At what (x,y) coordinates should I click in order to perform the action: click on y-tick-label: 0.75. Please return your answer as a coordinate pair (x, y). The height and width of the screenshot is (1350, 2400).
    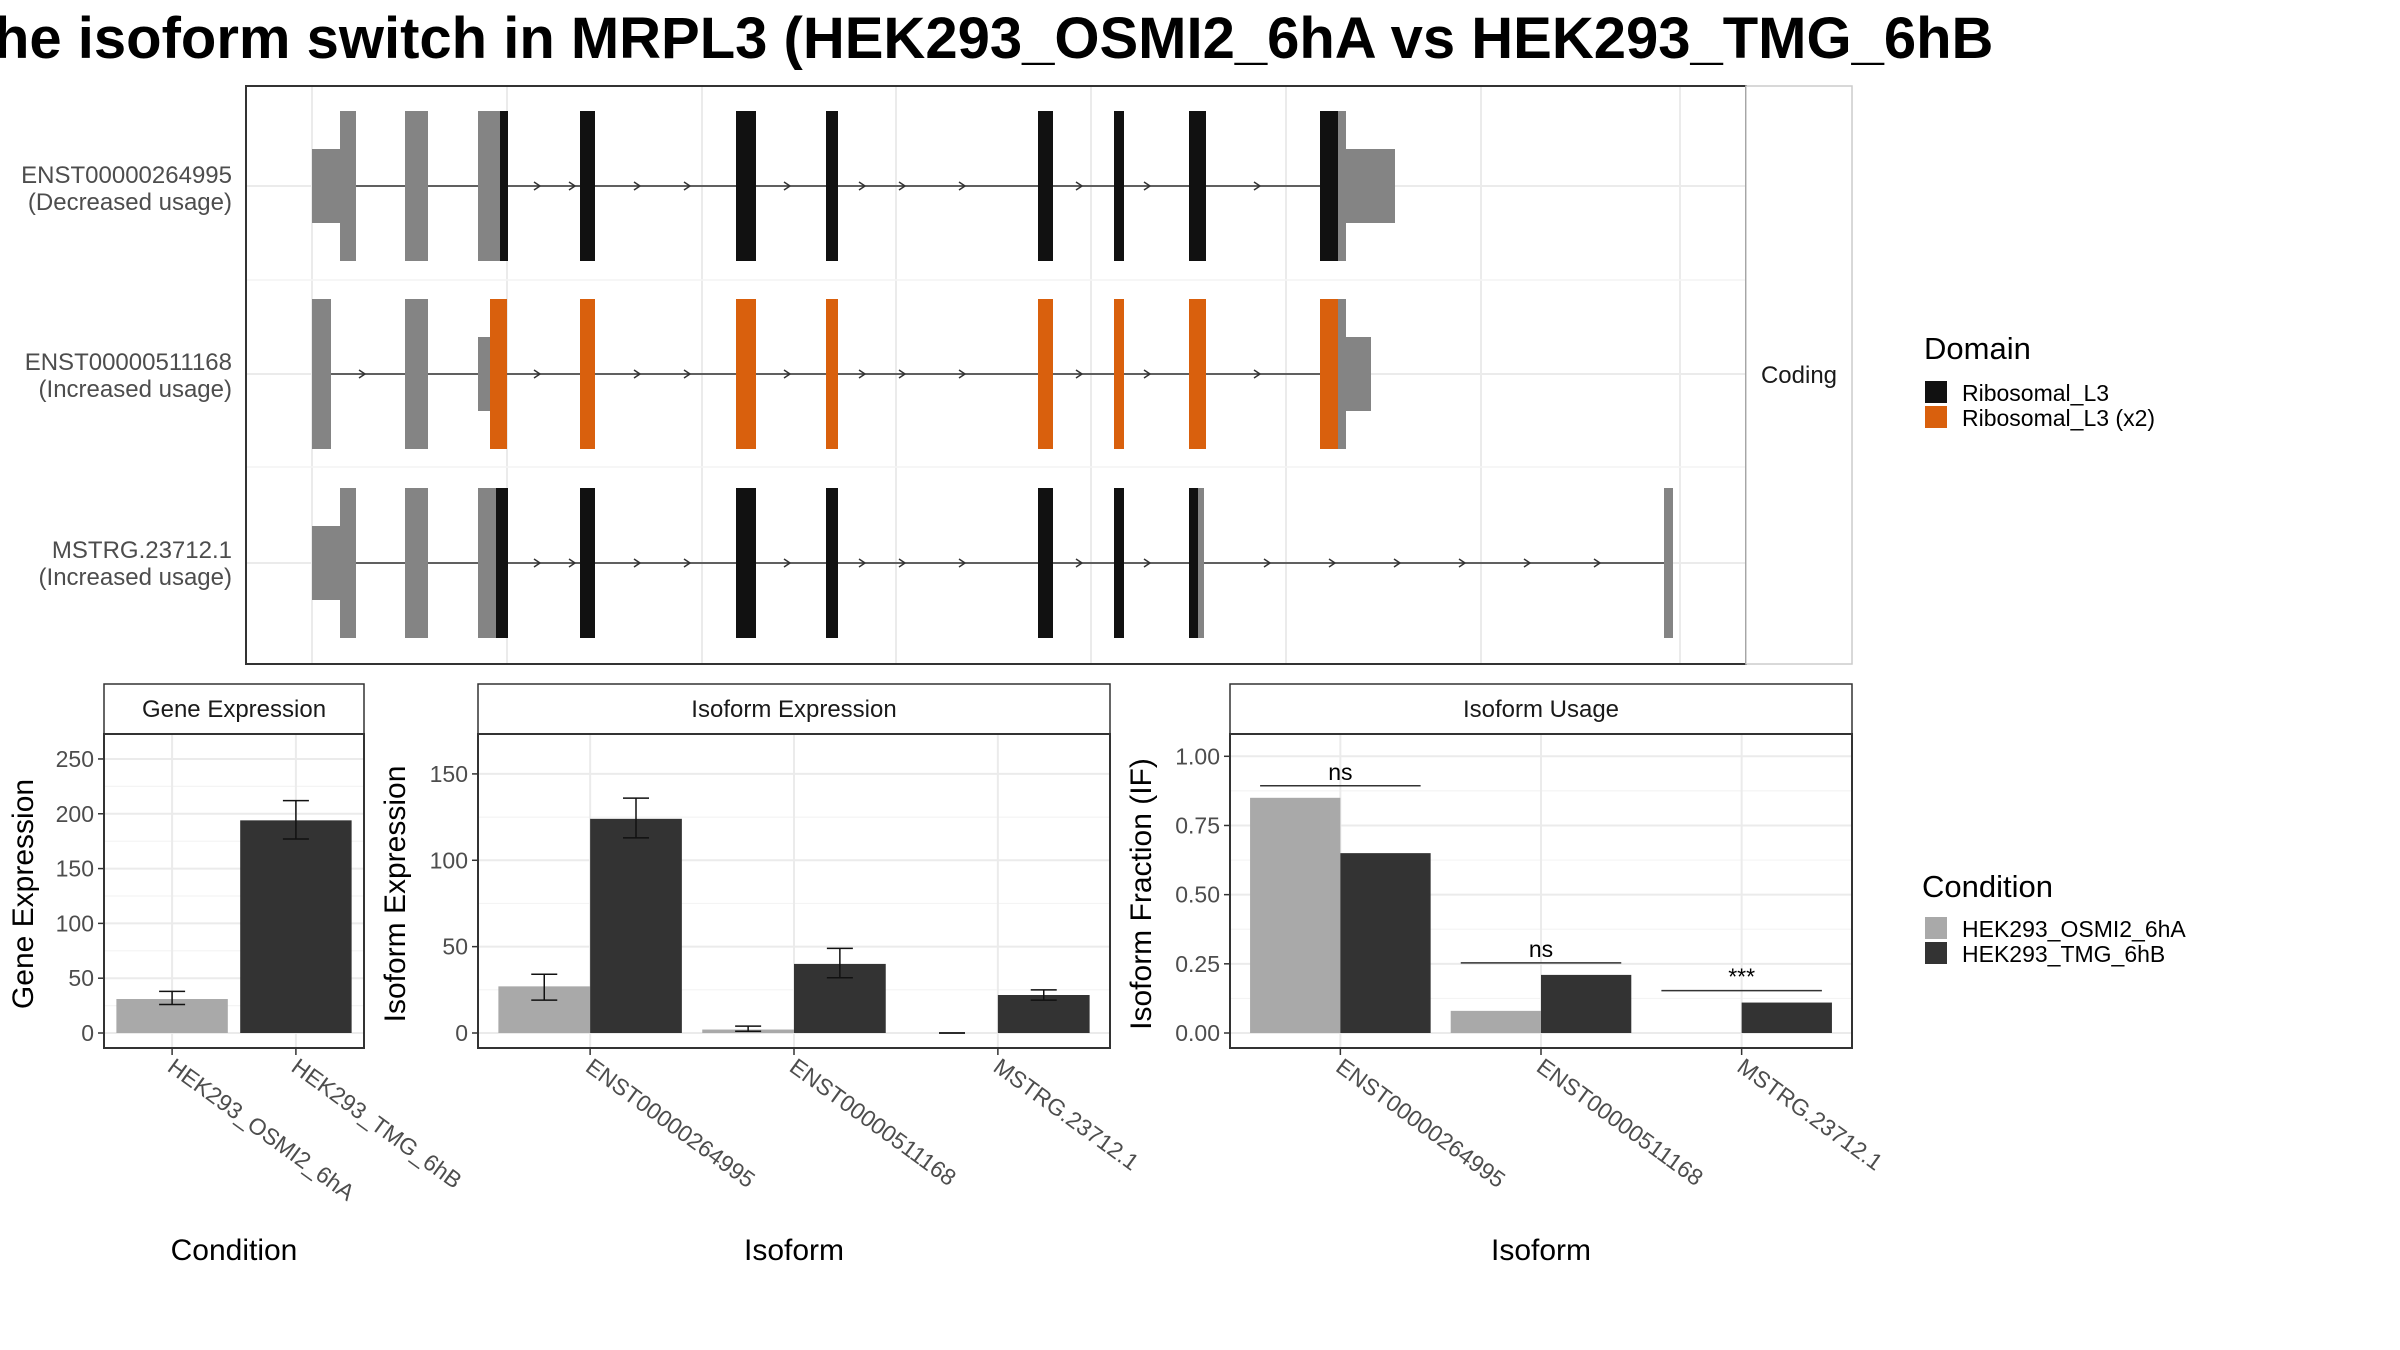
    Looking at the image, I should click on (1197, 825).